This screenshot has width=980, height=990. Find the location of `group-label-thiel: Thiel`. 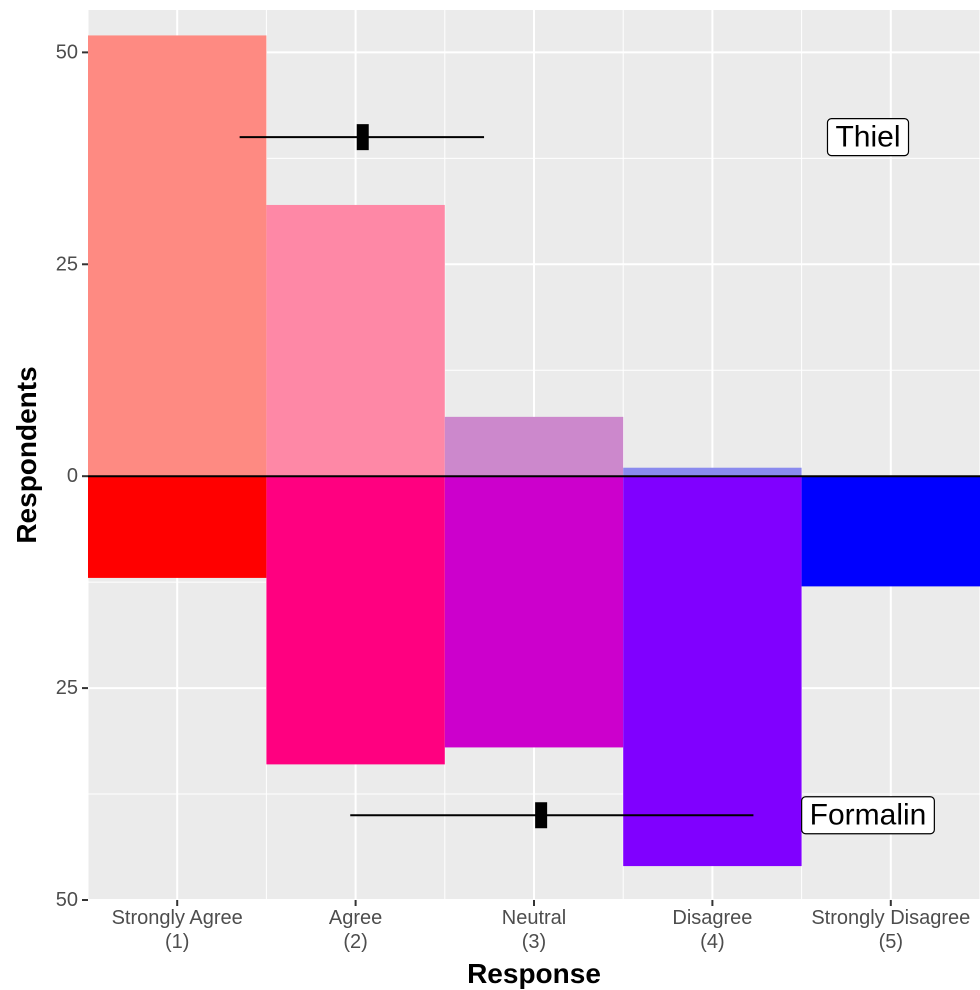

group-label-thiel: Thiel is located at coordinates (868, 137).